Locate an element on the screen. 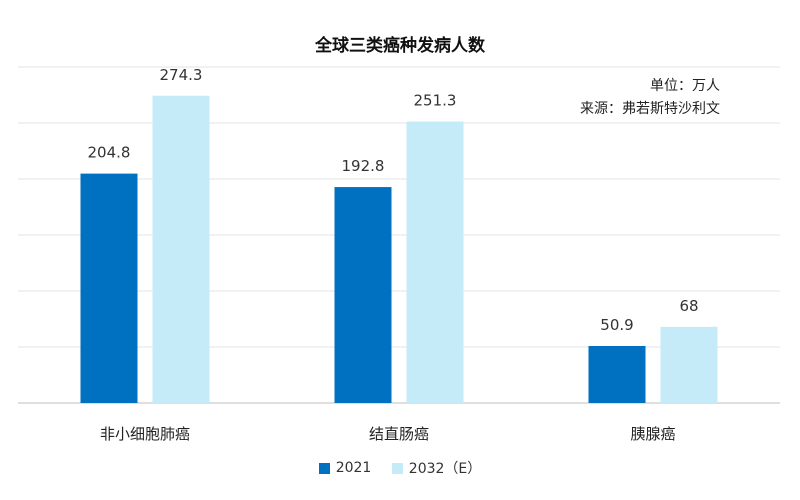  data-label: 251.3 is located at coordinates (435, 101).